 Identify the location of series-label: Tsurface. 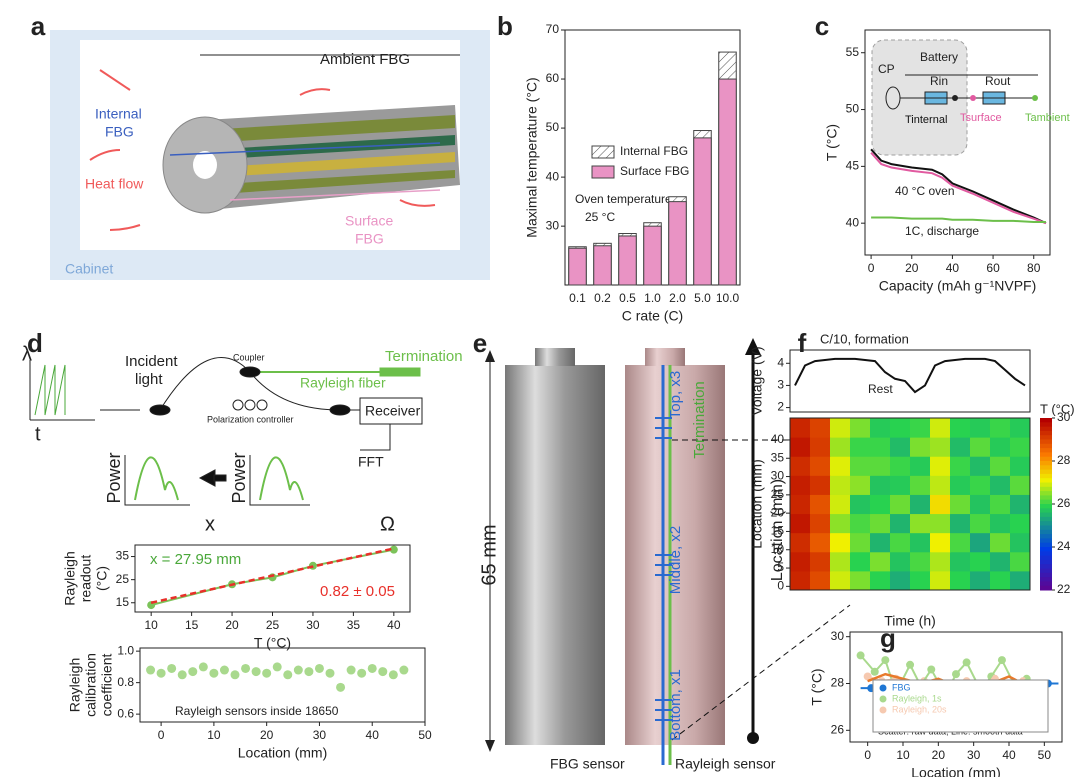
(981, 118).